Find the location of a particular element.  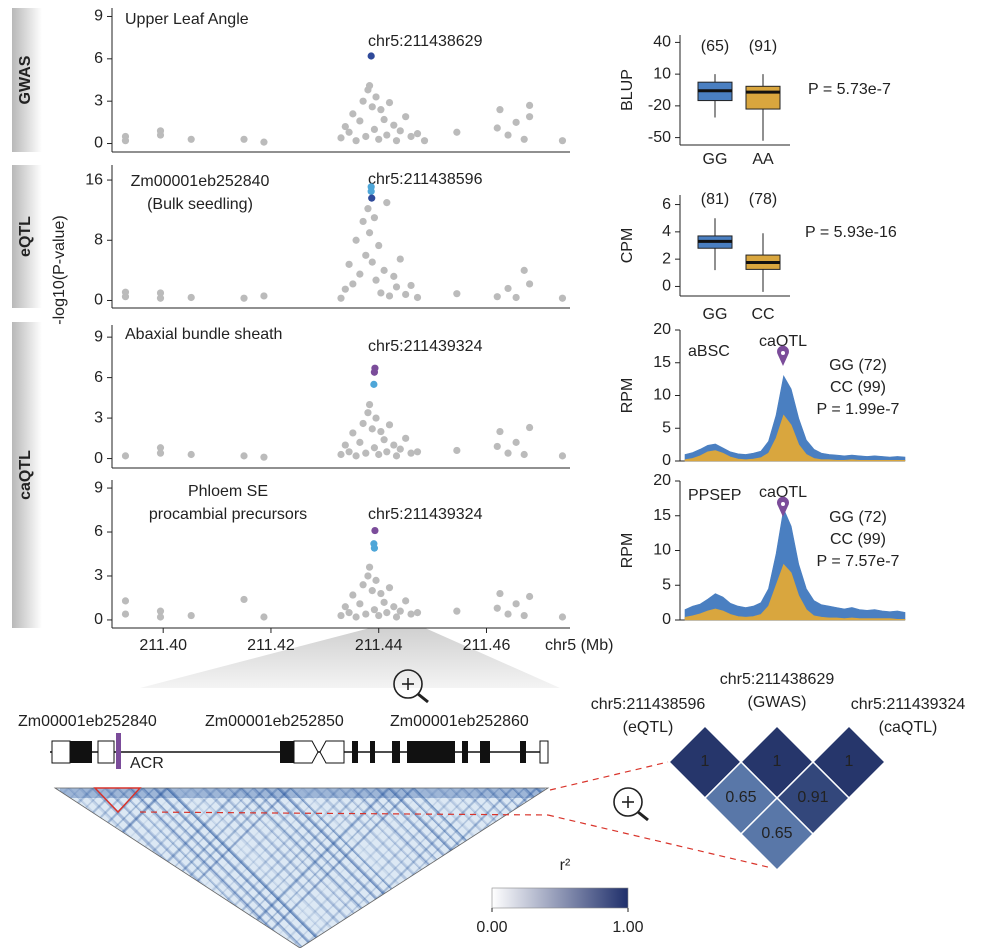

y-tick-label: 20 is located at coordinates (662, 329).